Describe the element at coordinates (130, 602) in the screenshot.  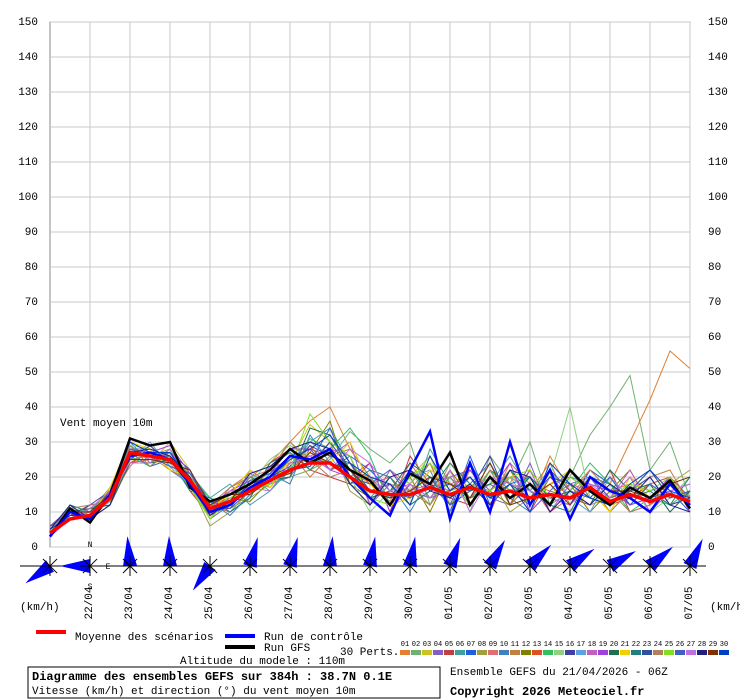
I see `x-tick-label: 23/04` at that location.